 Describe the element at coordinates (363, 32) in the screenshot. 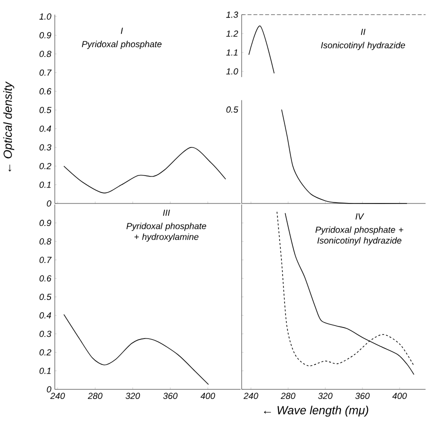

I see `text: II` at that location.